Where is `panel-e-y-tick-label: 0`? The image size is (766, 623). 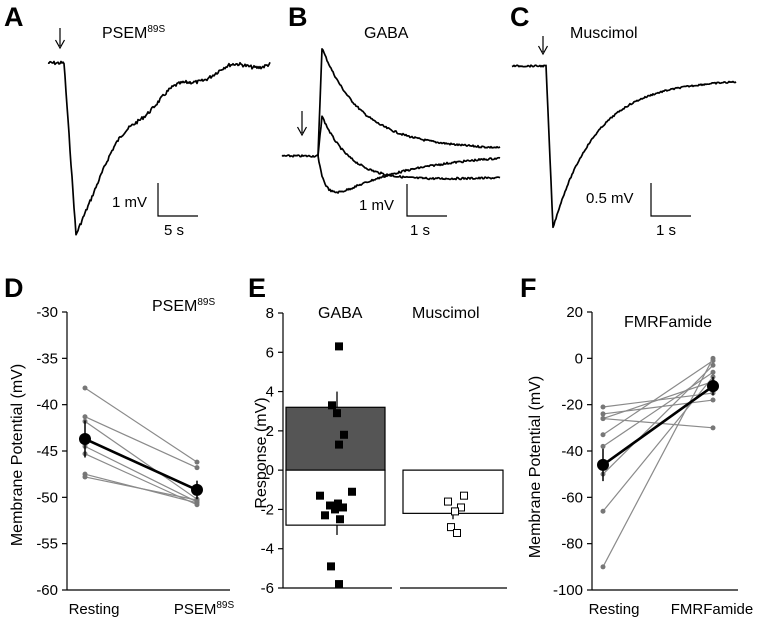
panel-e-y-tick-label: 0 is located at coordinates (270, 470).